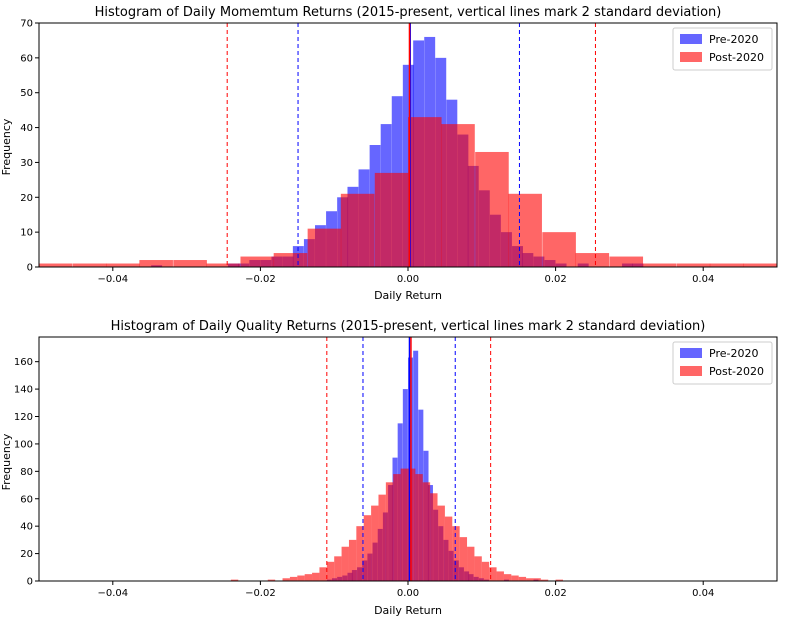 The image size is (791, 620). What do you see at coordinates (409, 459) in the screenshot?
I see `std-lines-group` at bounding box center [409, 459].